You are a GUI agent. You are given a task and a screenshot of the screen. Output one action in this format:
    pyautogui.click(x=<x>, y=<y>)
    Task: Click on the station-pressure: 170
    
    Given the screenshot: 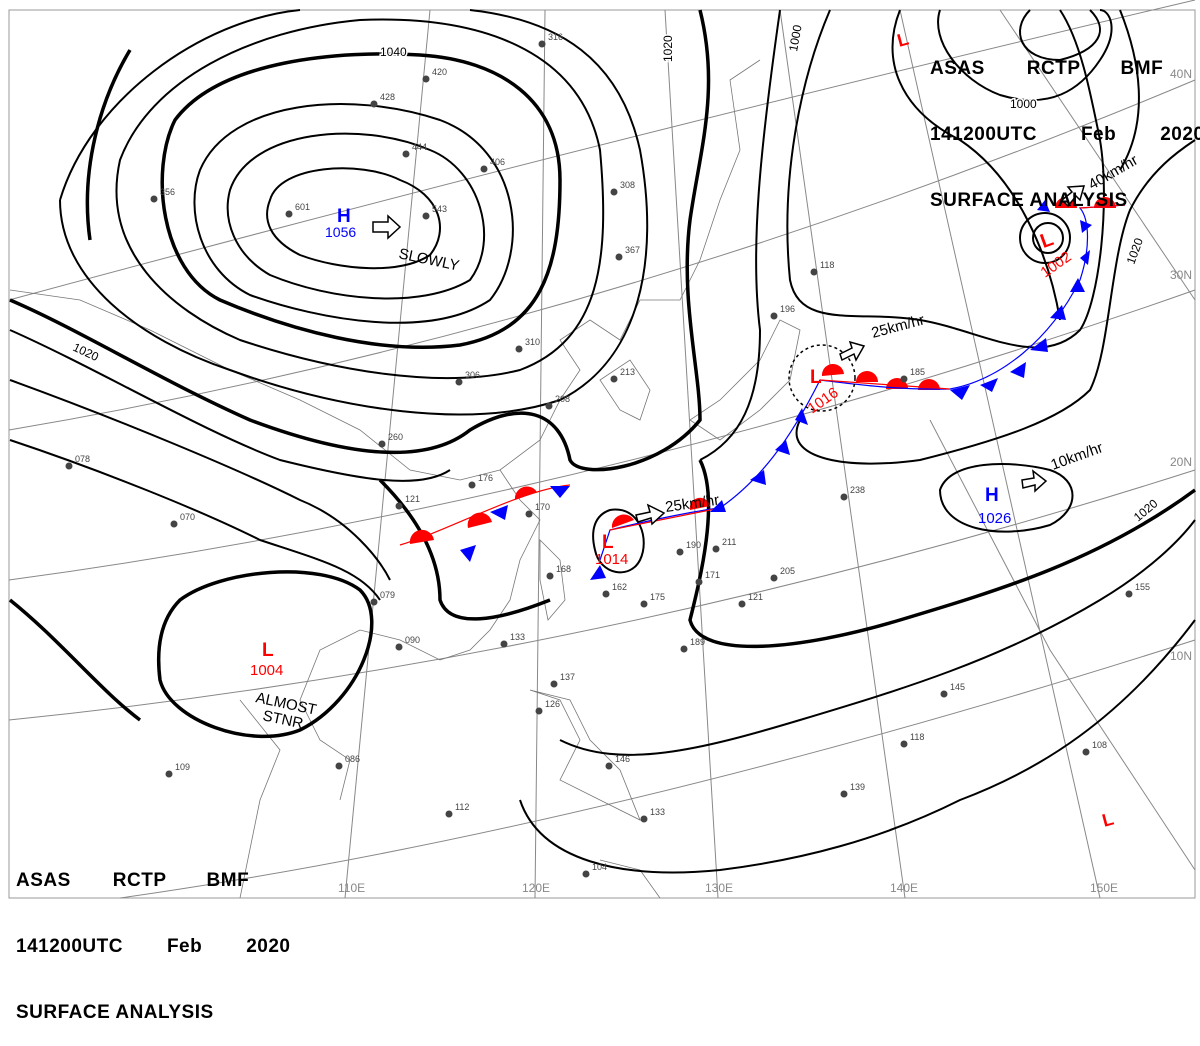 What is the action you would take?
    pyautogui.click(x=542, y=507)
    